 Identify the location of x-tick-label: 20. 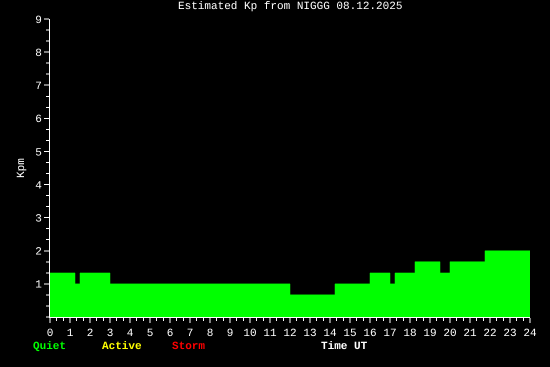
(450, 334).